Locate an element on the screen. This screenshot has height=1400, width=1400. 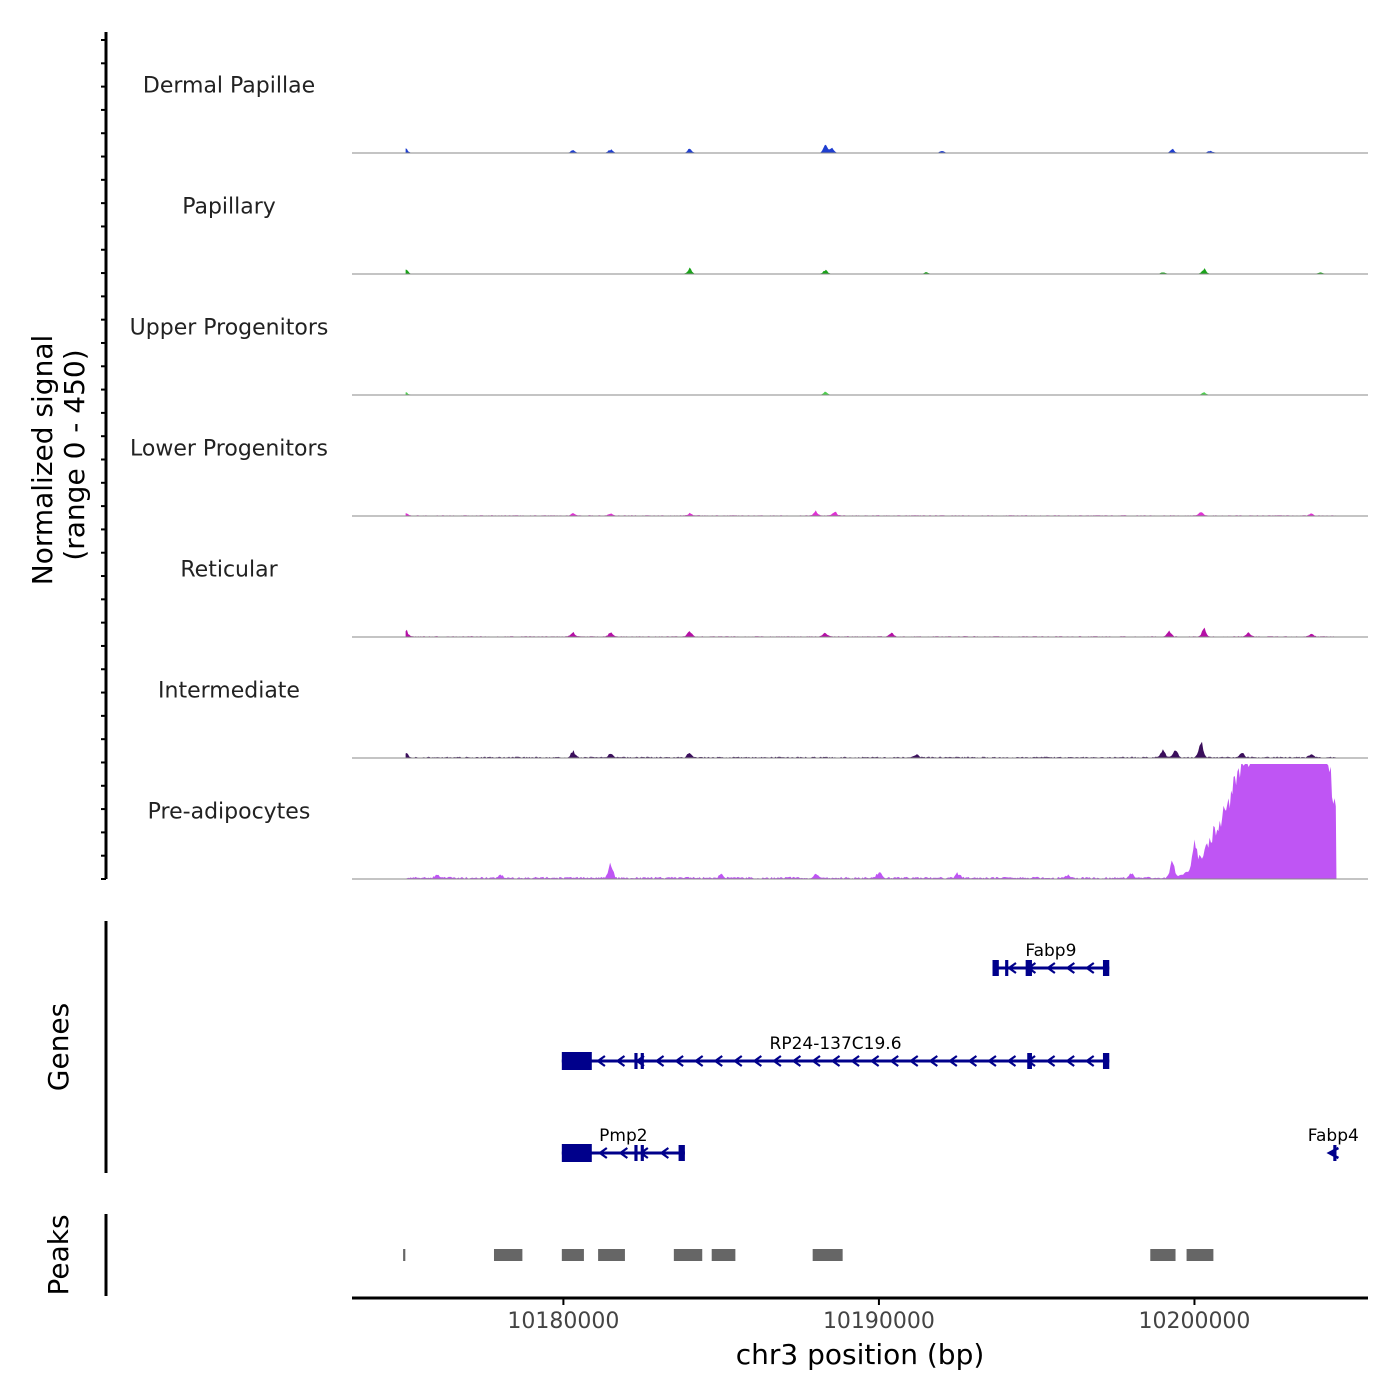
track-label-lower-progenitors: Lower Progenitors is located at coordinates (229, 449).